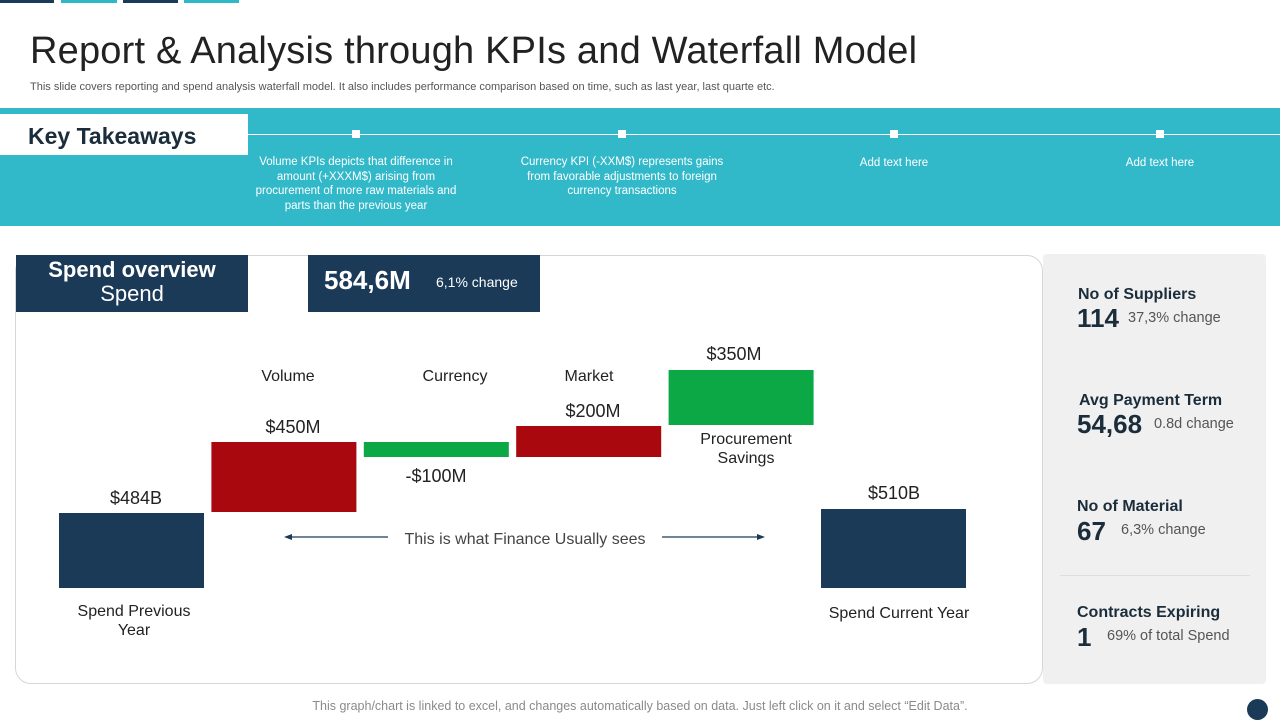 This screenshot has width=1280, height=720. What do you see at coordinates (525, 539) in the screenshot?
I see `chart-annotation: This is what Finance Usually sees` at bounding box center [525, 539].